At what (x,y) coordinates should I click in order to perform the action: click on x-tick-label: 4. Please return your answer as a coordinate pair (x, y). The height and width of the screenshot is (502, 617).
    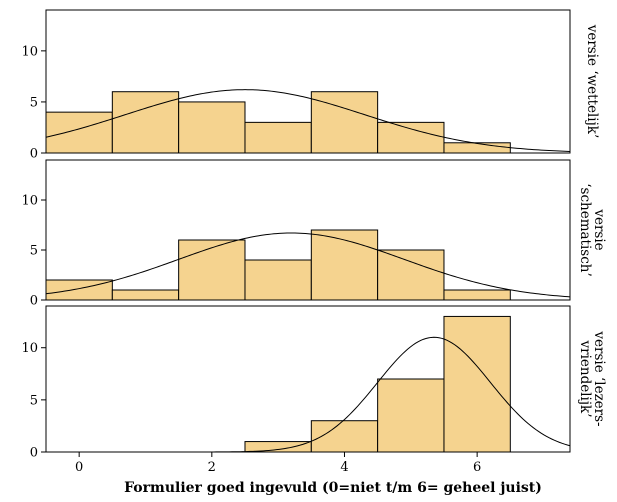
    Looking at the image, I should click on (344, 467).